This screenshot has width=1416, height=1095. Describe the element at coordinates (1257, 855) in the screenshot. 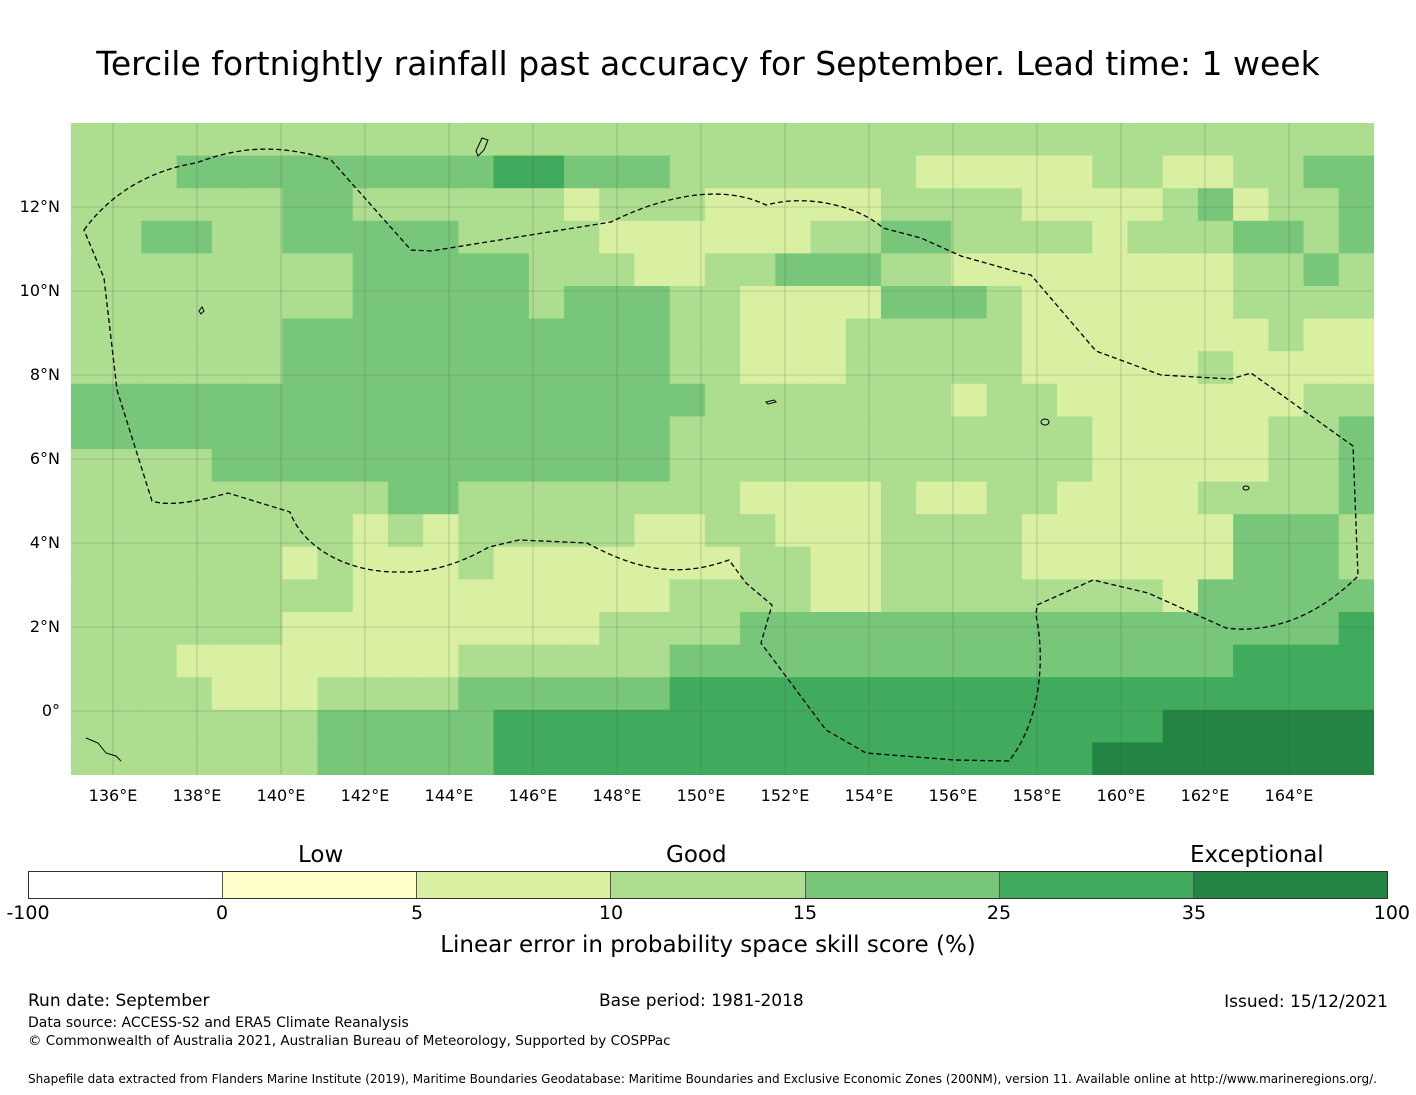

I see `category-exceptional: Exceptional` at that location.